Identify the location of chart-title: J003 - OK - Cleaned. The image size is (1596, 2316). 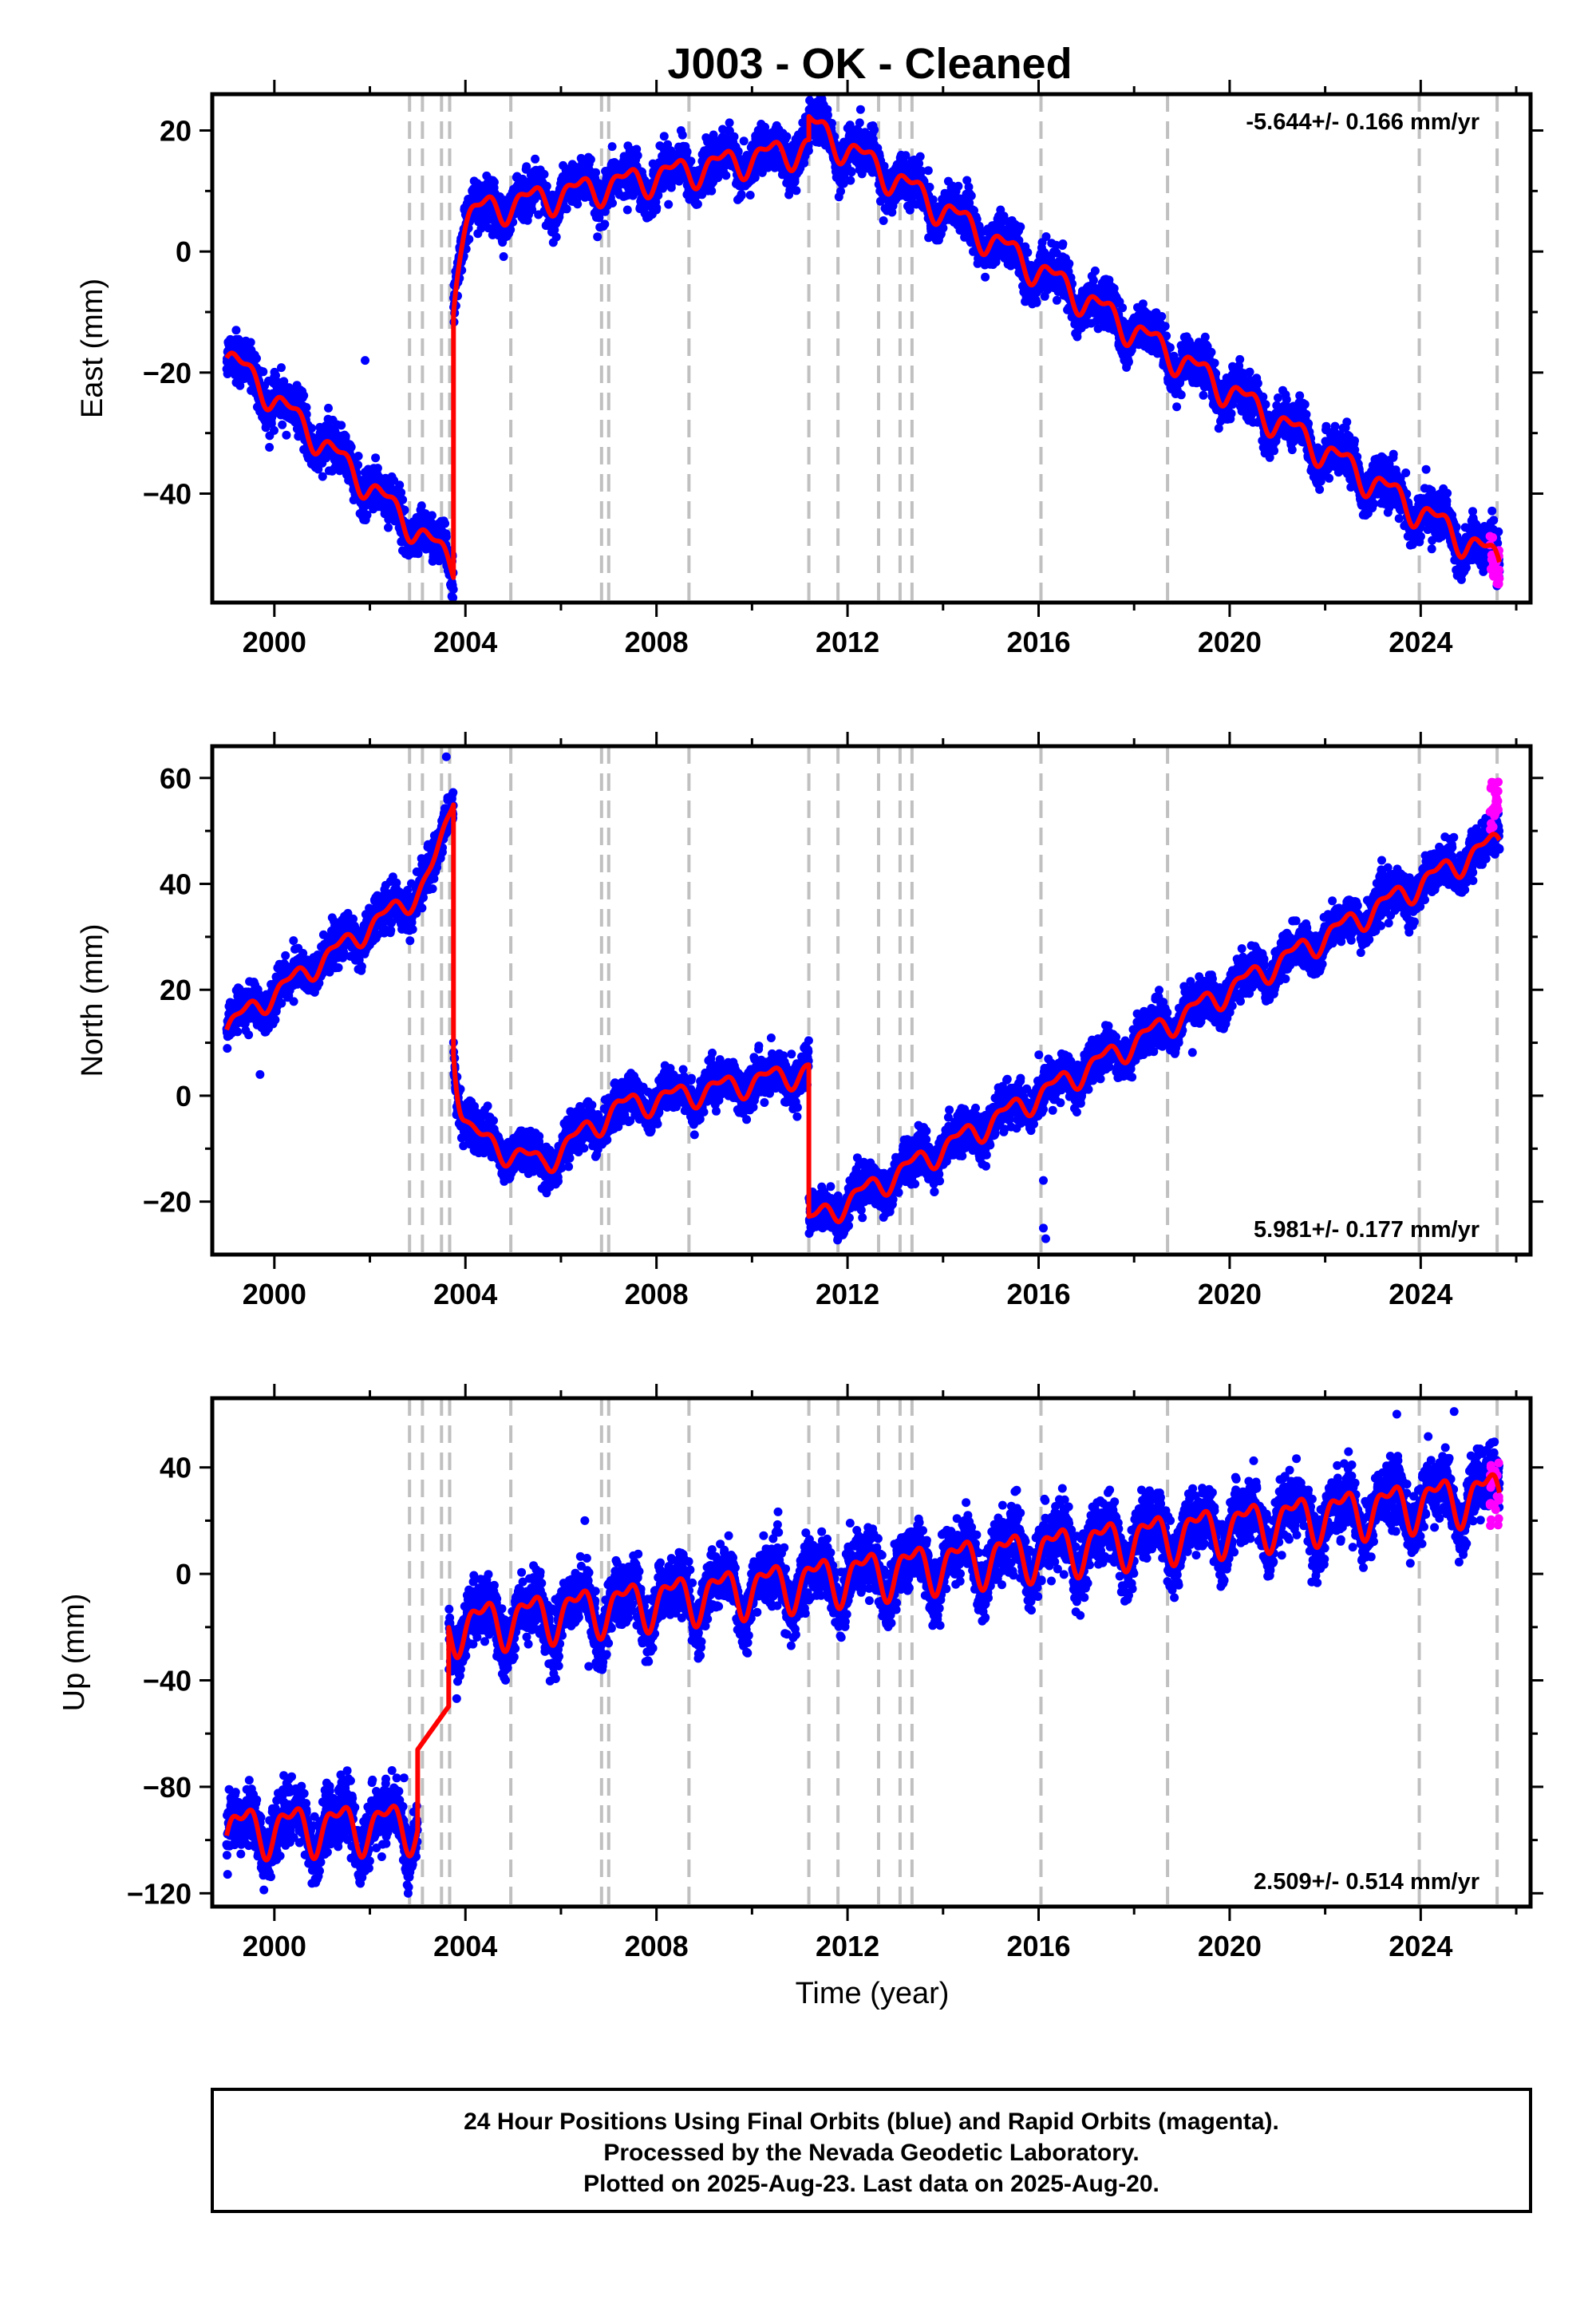
(869, 64).